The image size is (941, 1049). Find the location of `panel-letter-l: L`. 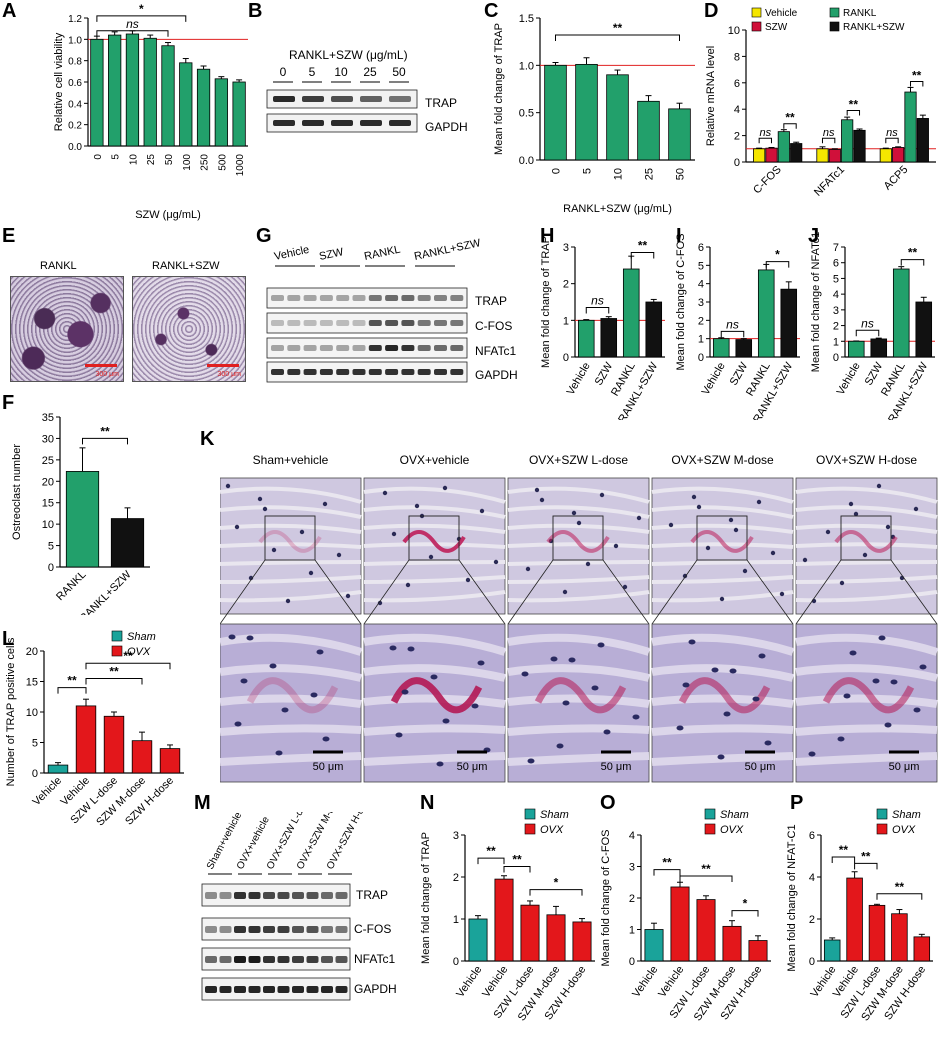

panel-letter-l: L is located at coordinates (8, 639).